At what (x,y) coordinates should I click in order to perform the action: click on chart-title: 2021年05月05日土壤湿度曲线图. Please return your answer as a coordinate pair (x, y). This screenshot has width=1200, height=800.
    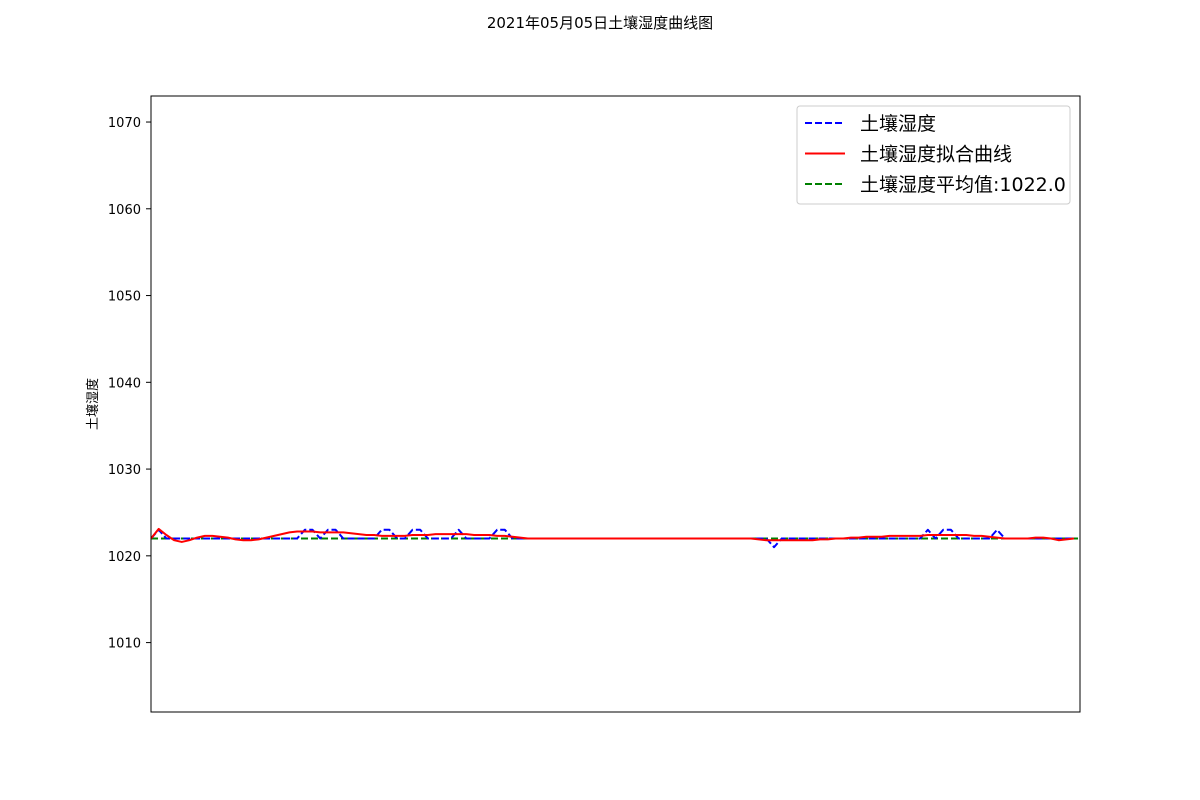
    Looking at the image, I should click on (600, 23).